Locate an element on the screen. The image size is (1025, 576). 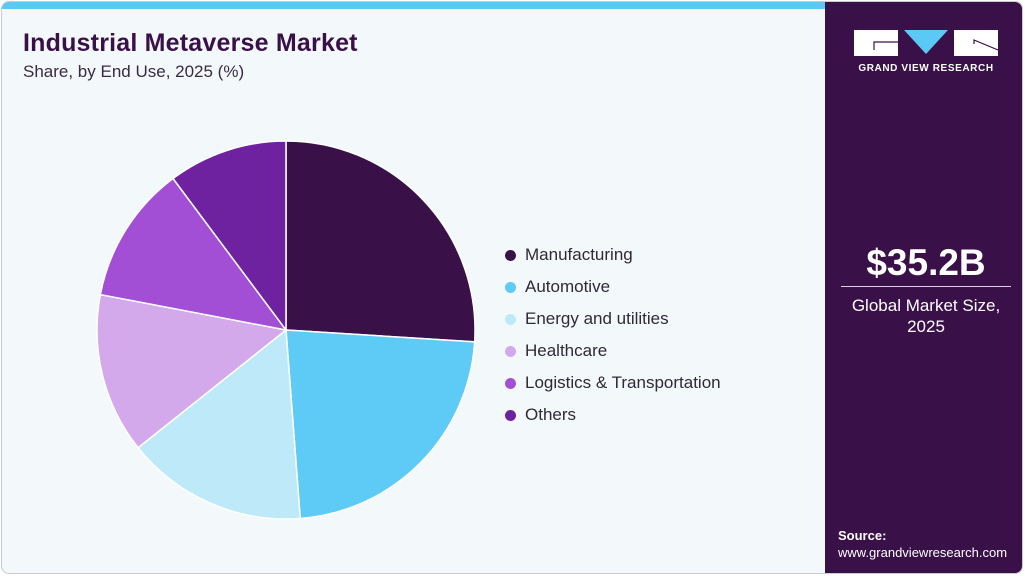
source-label: Source: is located at coordinates (862, 535).